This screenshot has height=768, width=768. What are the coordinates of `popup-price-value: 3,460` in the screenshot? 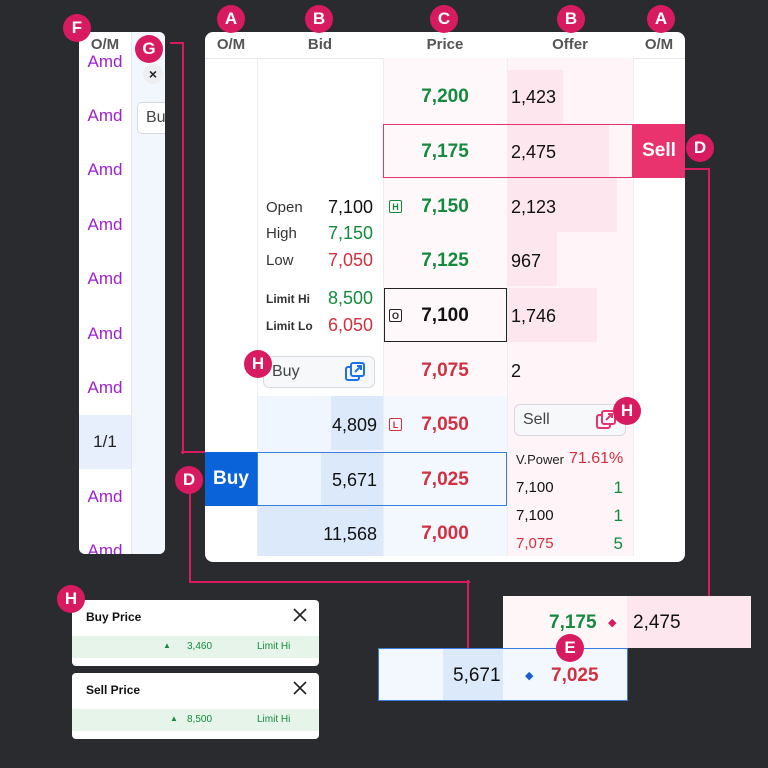 It's located at (200, 646).